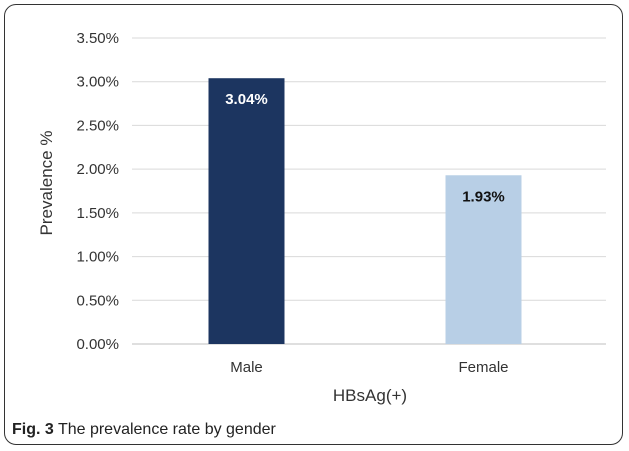 The height and width of the screenshot is (451, 629). What do you see at coordinates (483, 367) in the screenshot?
I see `x-tick-label: Female` at bounding box center [483, 367].